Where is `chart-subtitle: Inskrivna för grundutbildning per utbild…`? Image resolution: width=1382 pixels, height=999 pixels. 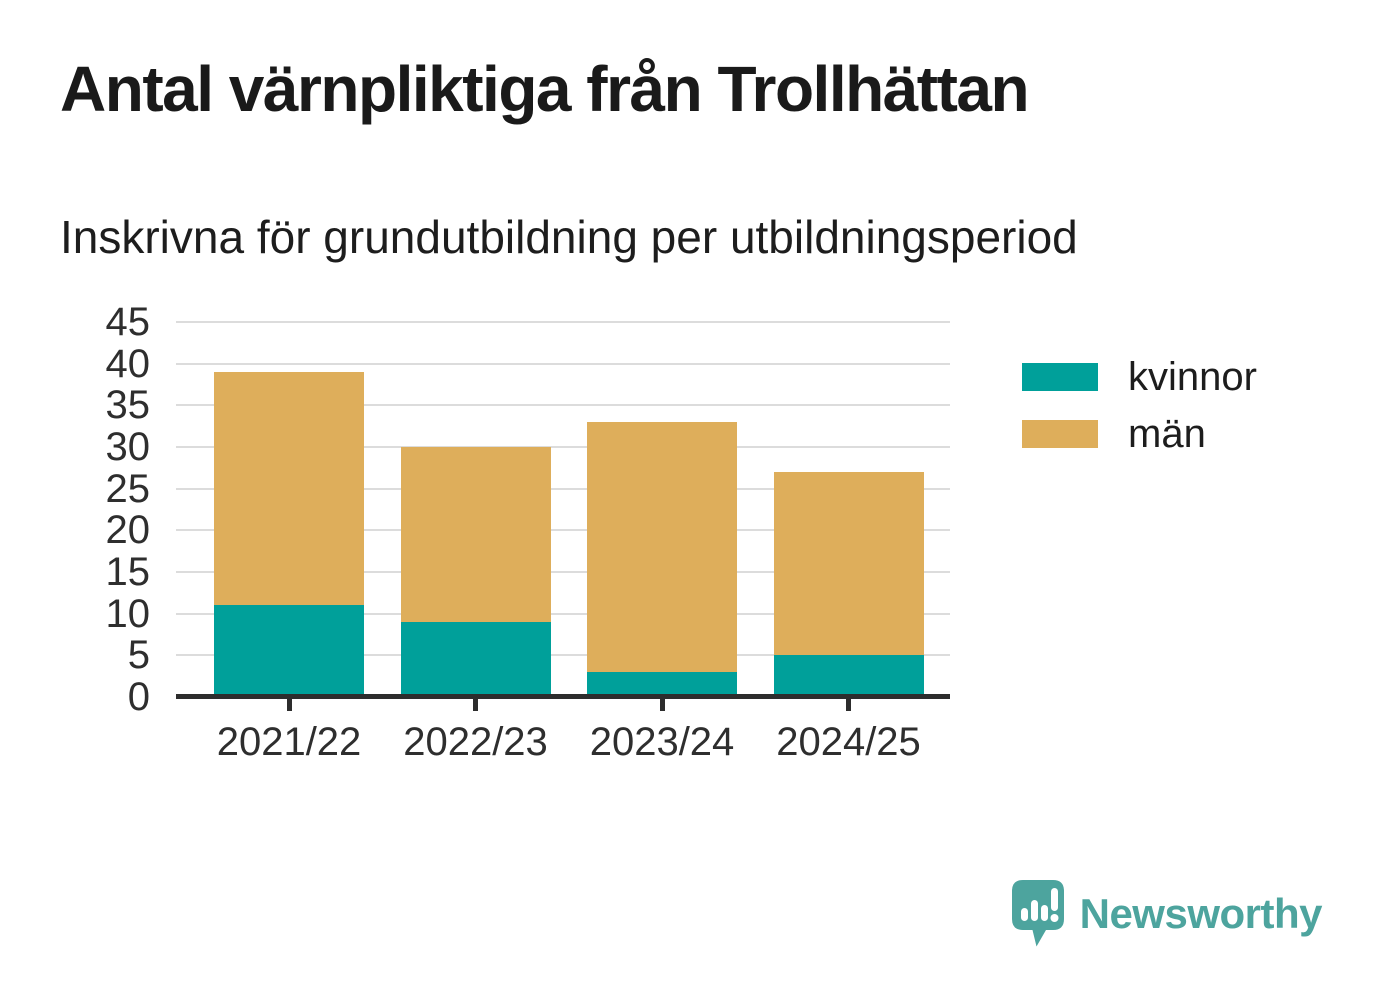
chart-subtitle: Inskrivna för grundutbildning per utbild… is located at coordinates (569, 237).